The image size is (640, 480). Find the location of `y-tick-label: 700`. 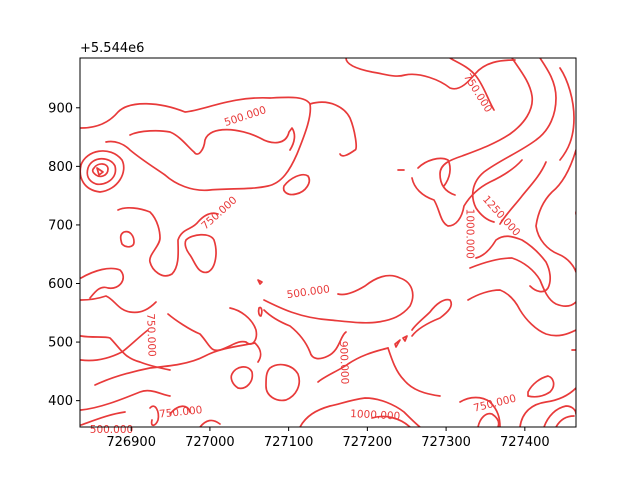

y-tick-label: 700 is located at coordinates (60, 225).